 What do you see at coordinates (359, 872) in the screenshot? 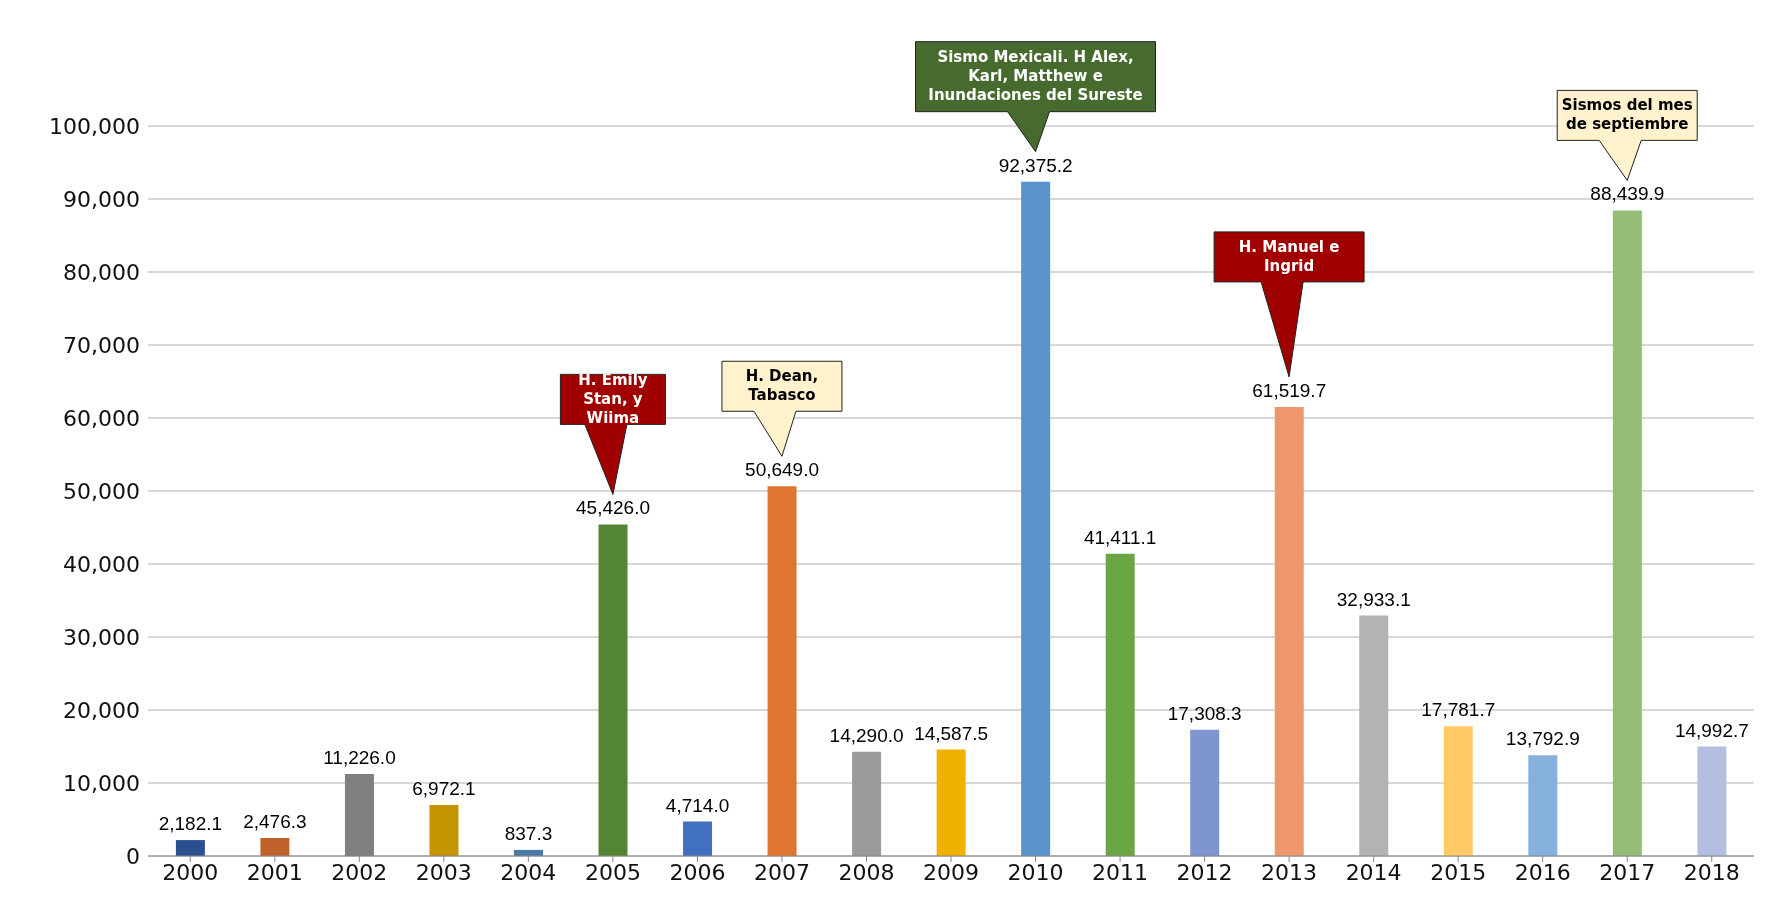
I see `x-tick-label: 2002` at bounding box center [359, 872].